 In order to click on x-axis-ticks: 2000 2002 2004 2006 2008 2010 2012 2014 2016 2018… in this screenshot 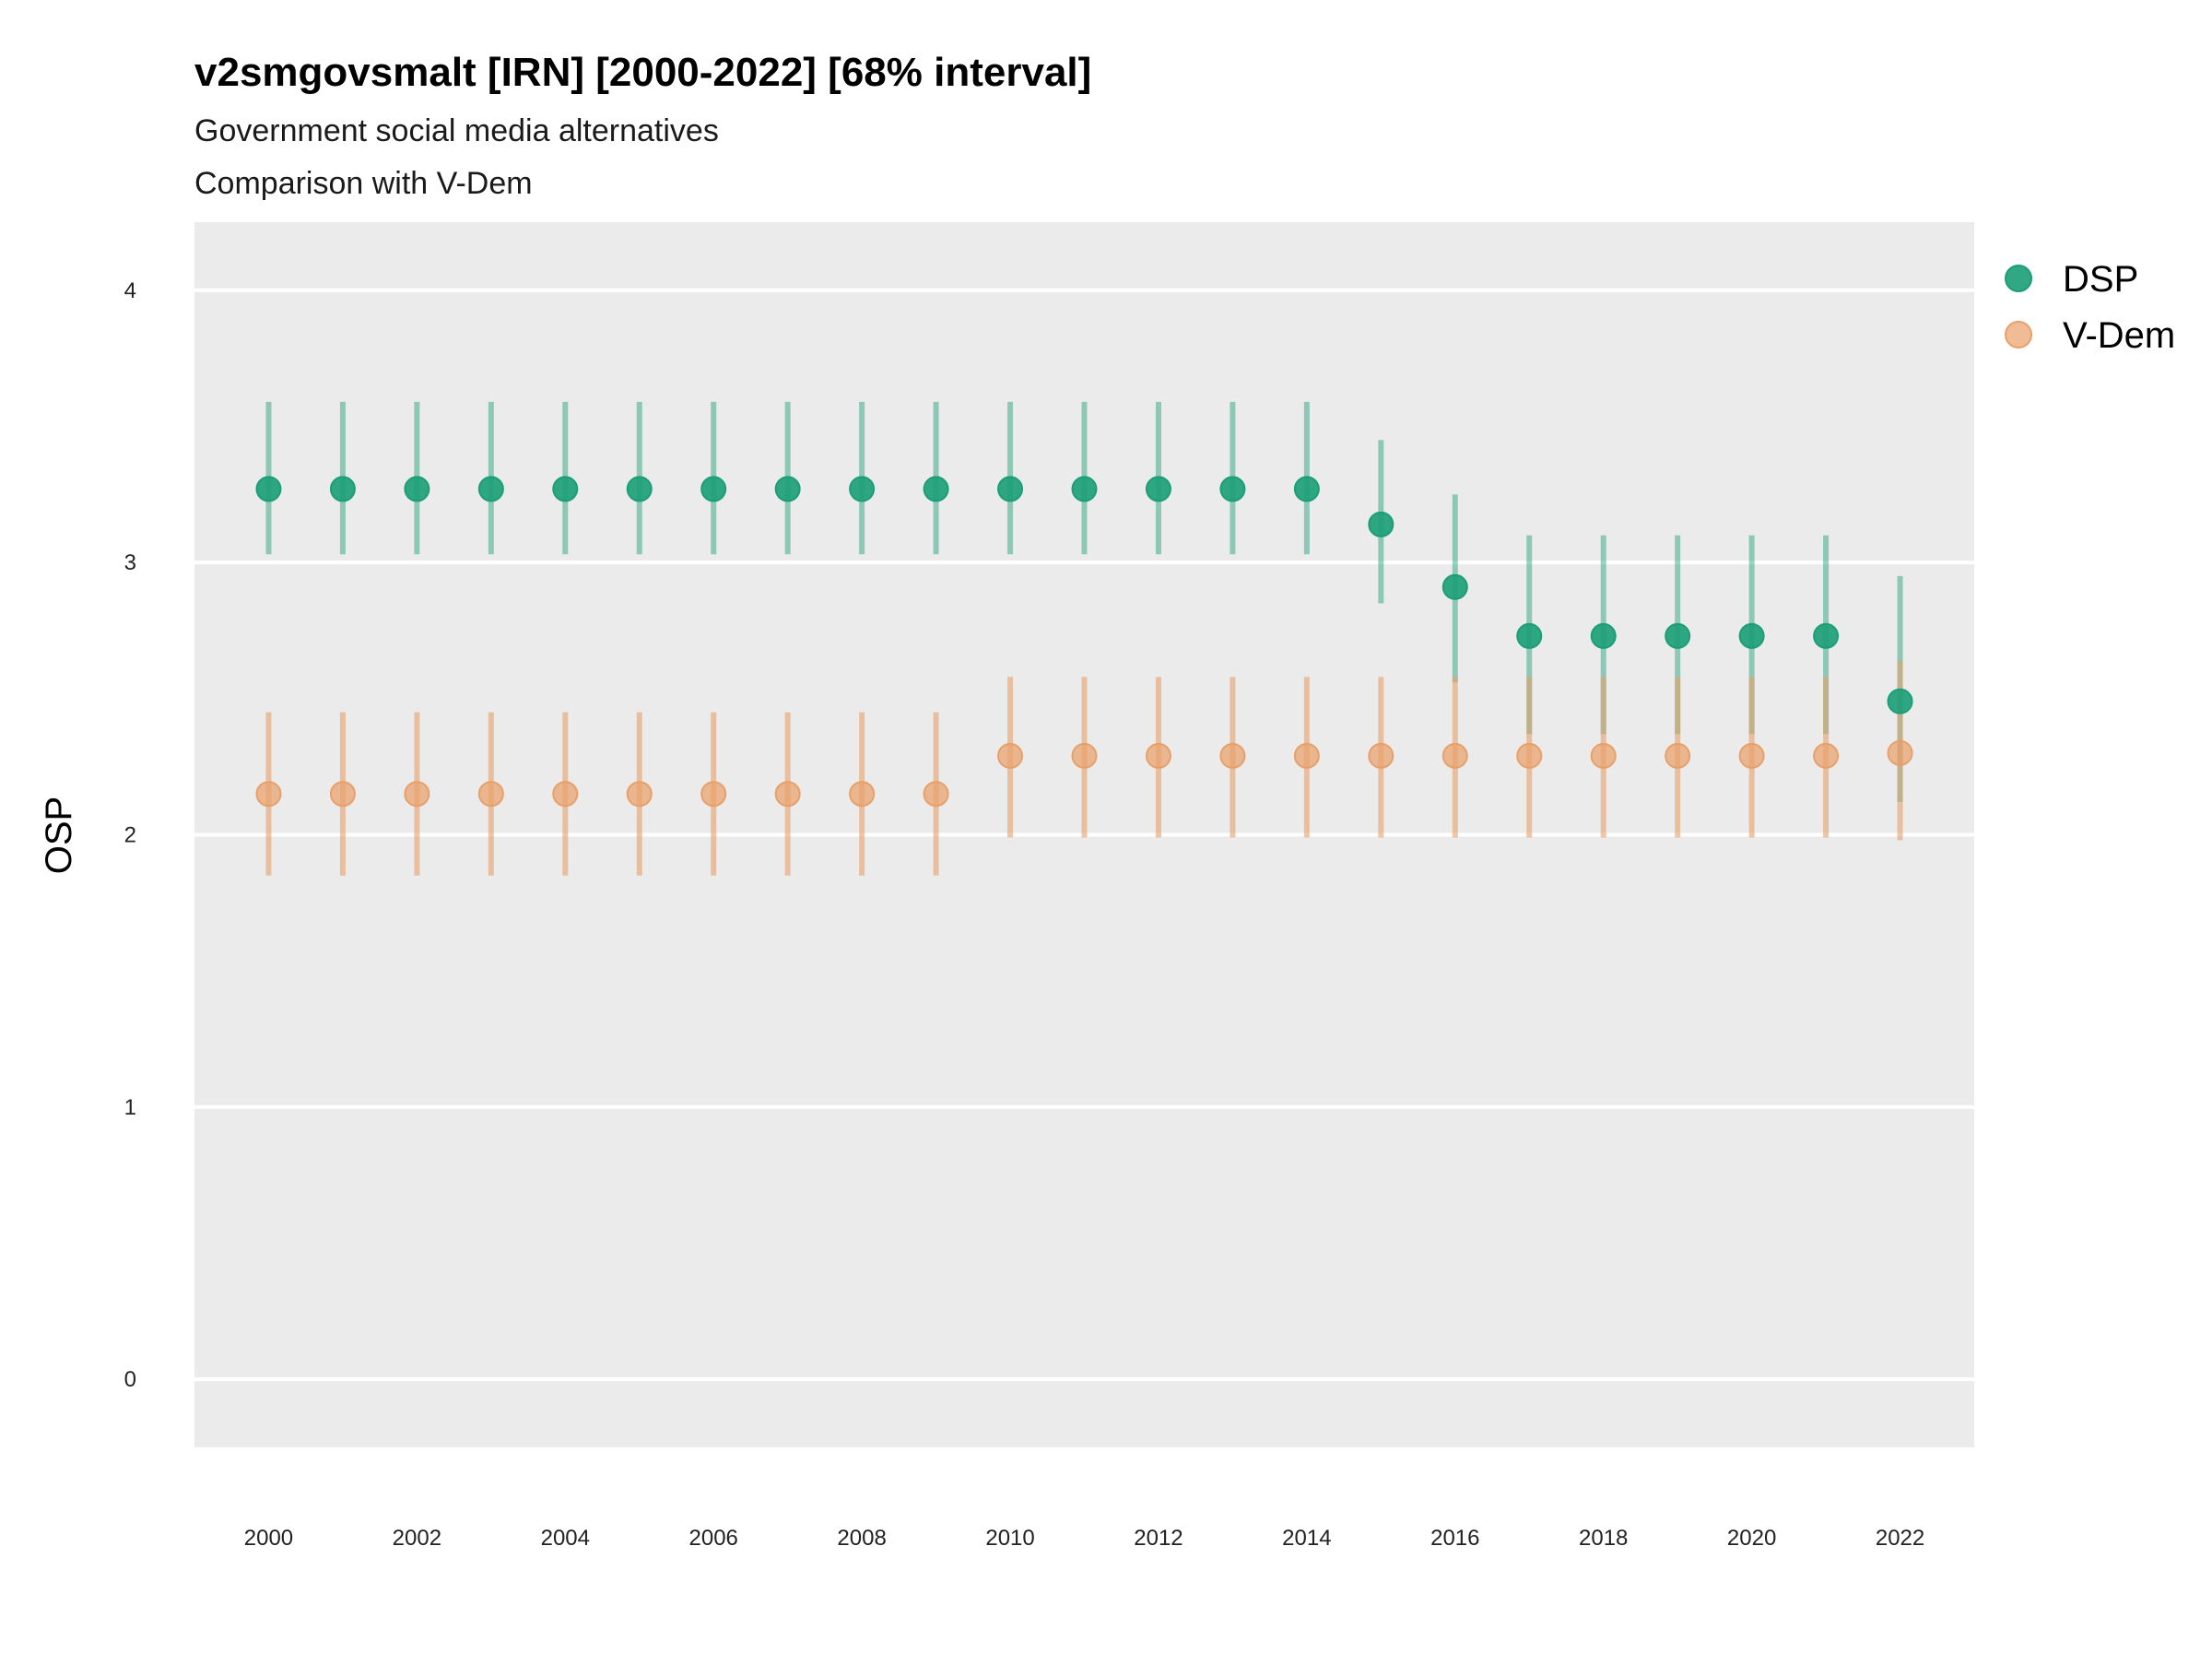, I will do `click(1084, 1538)`.